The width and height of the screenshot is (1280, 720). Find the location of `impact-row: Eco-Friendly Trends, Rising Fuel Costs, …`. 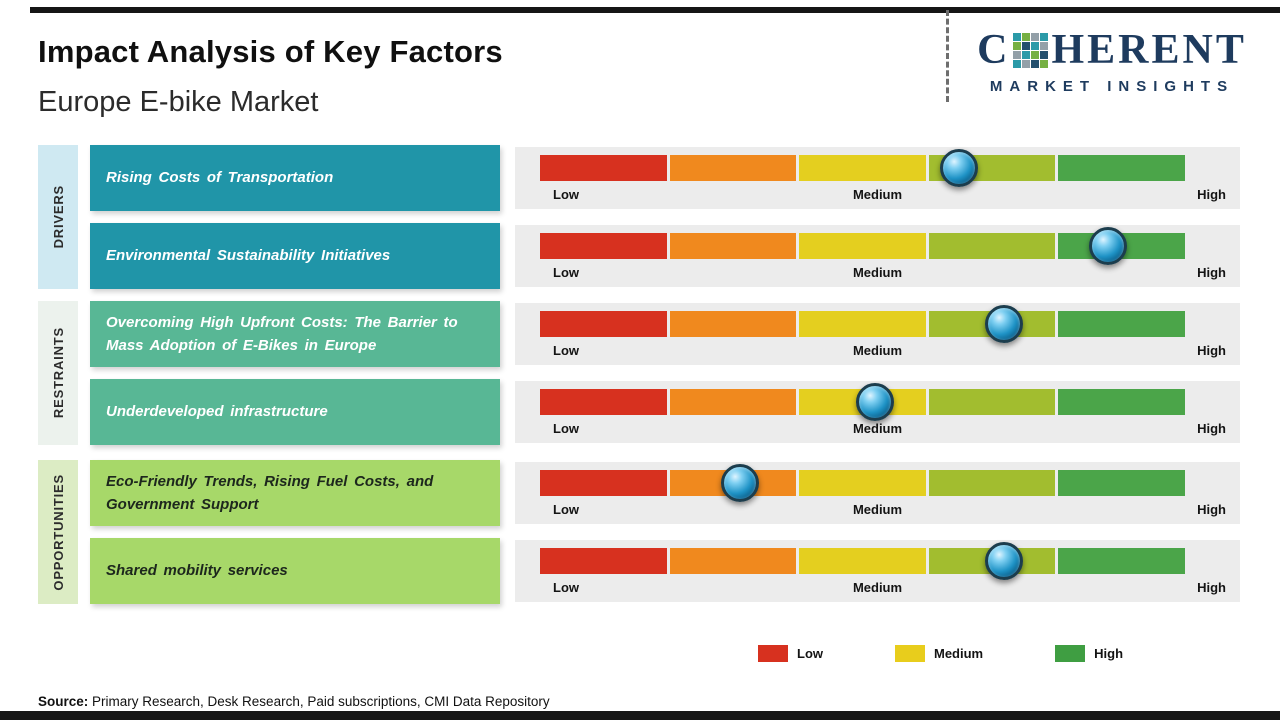

impact-row: Eco-Friendly Trends, Rising Fuel Costs, … is located at coordinates (640, 493).